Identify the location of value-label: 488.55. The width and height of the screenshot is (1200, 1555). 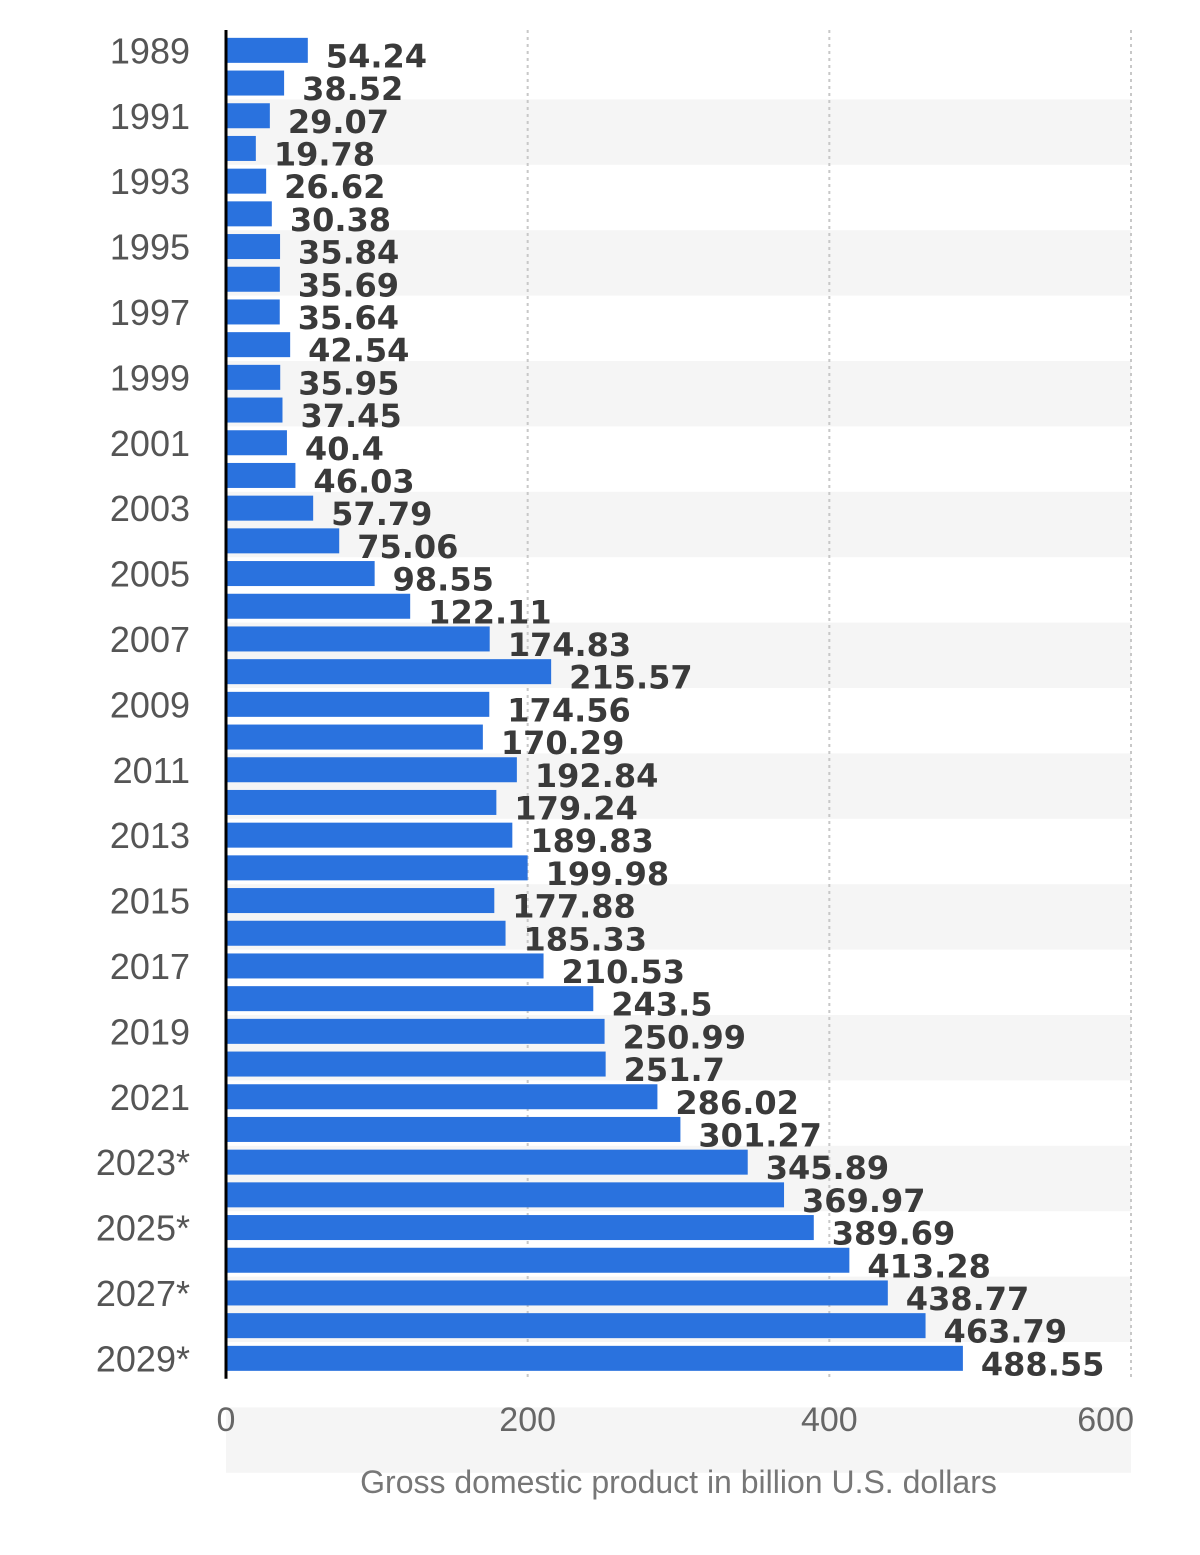
(1042, 1364).